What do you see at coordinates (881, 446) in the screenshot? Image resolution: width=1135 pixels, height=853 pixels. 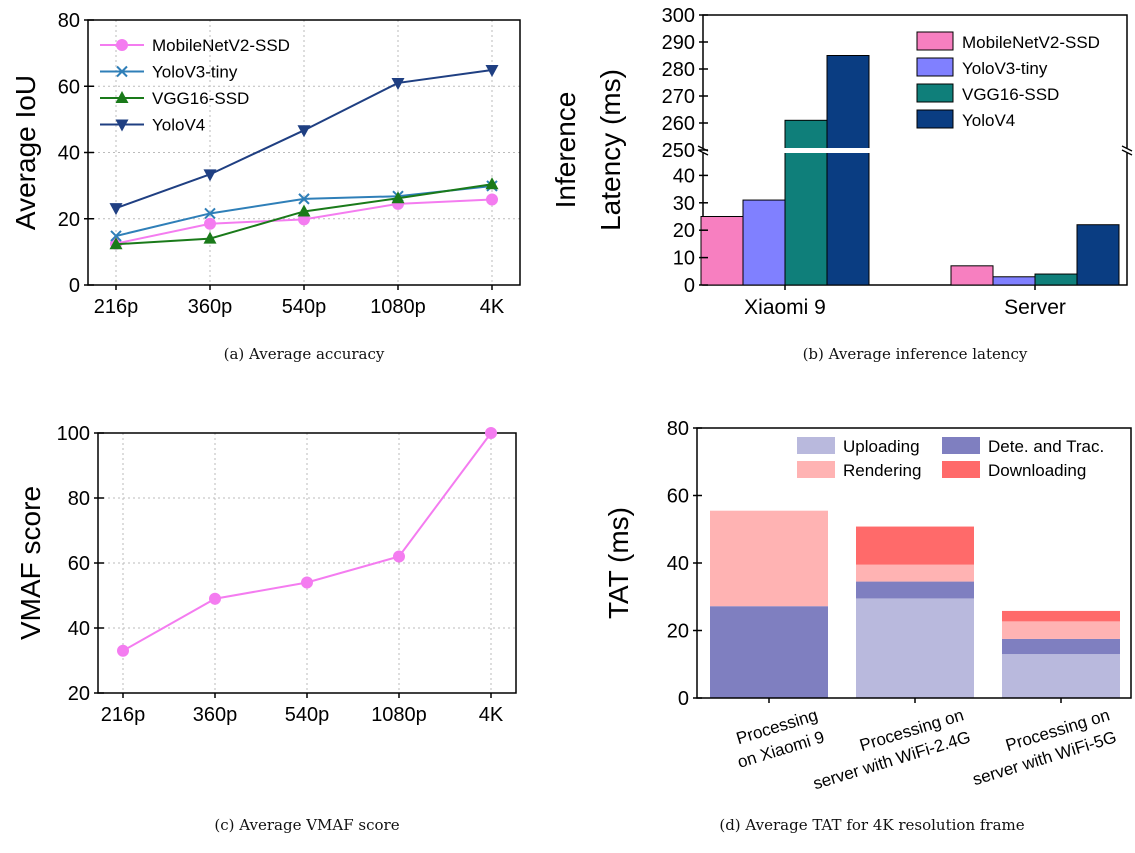 I see `legend-label: Uploading` at bounding box center [881, 446].